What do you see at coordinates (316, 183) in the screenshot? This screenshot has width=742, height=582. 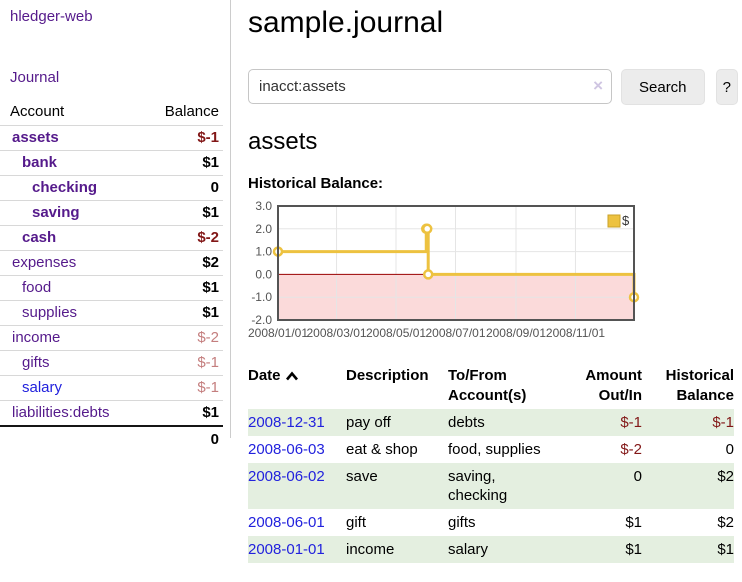 I see `chart-title: Historical Balance:` at bounding box center [316, 183].